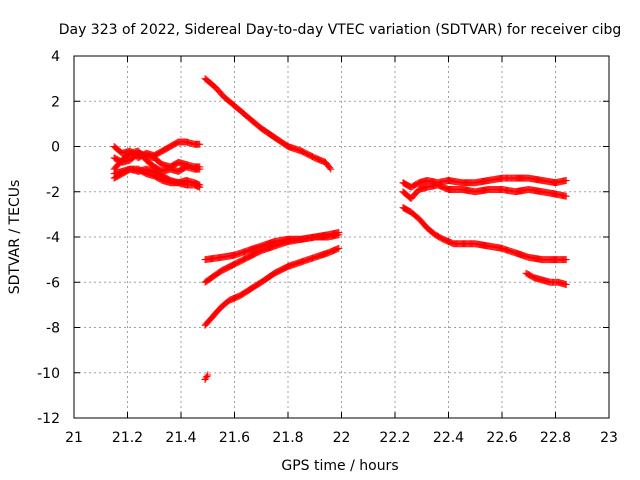 This screenshot has height=480, width=640. Describe the element at coordinates (484, 192) in the screenshot. I see `series-arc-c2` at that location.